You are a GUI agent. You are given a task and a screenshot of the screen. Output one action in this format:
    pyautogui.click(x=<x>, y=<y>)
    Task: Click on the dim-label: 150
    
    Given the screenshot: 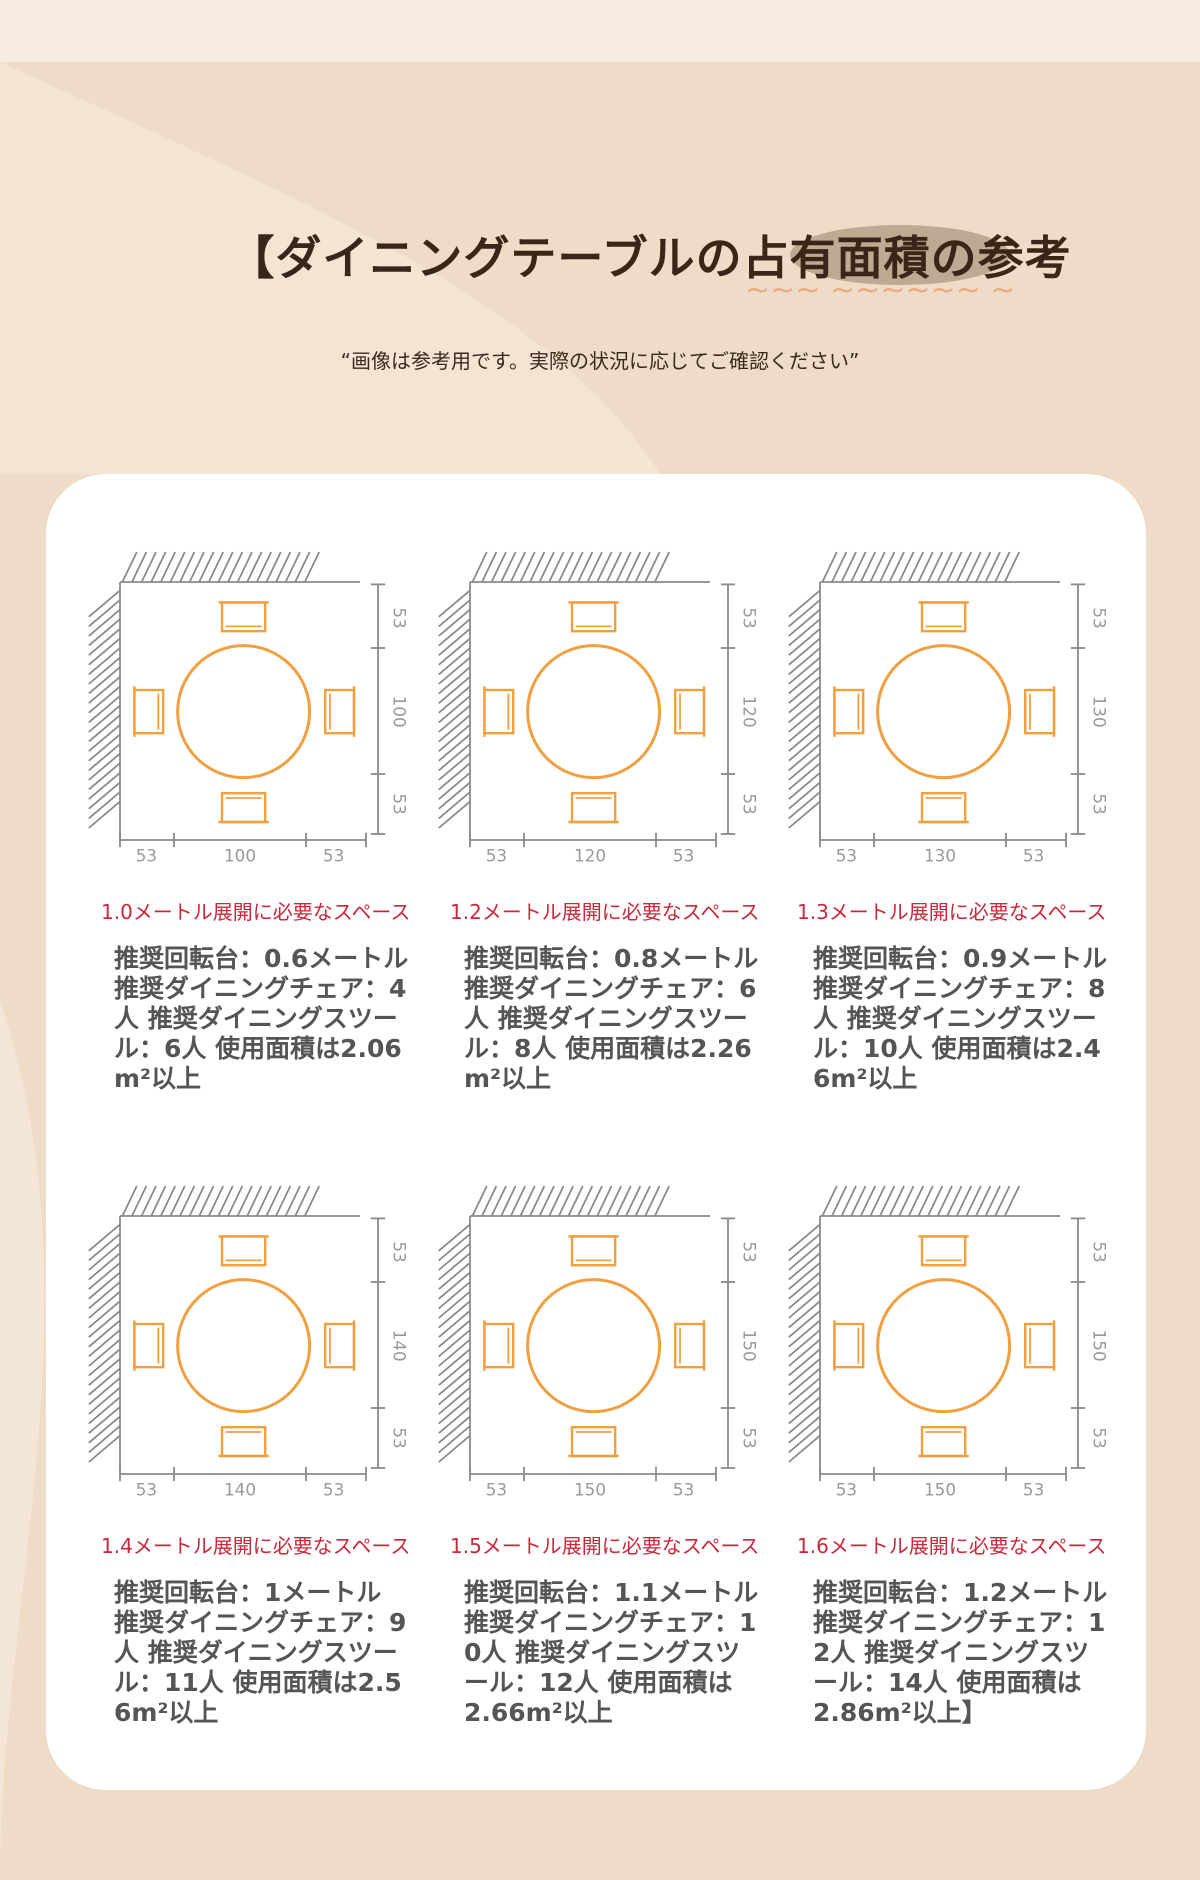 What is the action you would take?
    pyautogui.click(x=940, y=1490)
    